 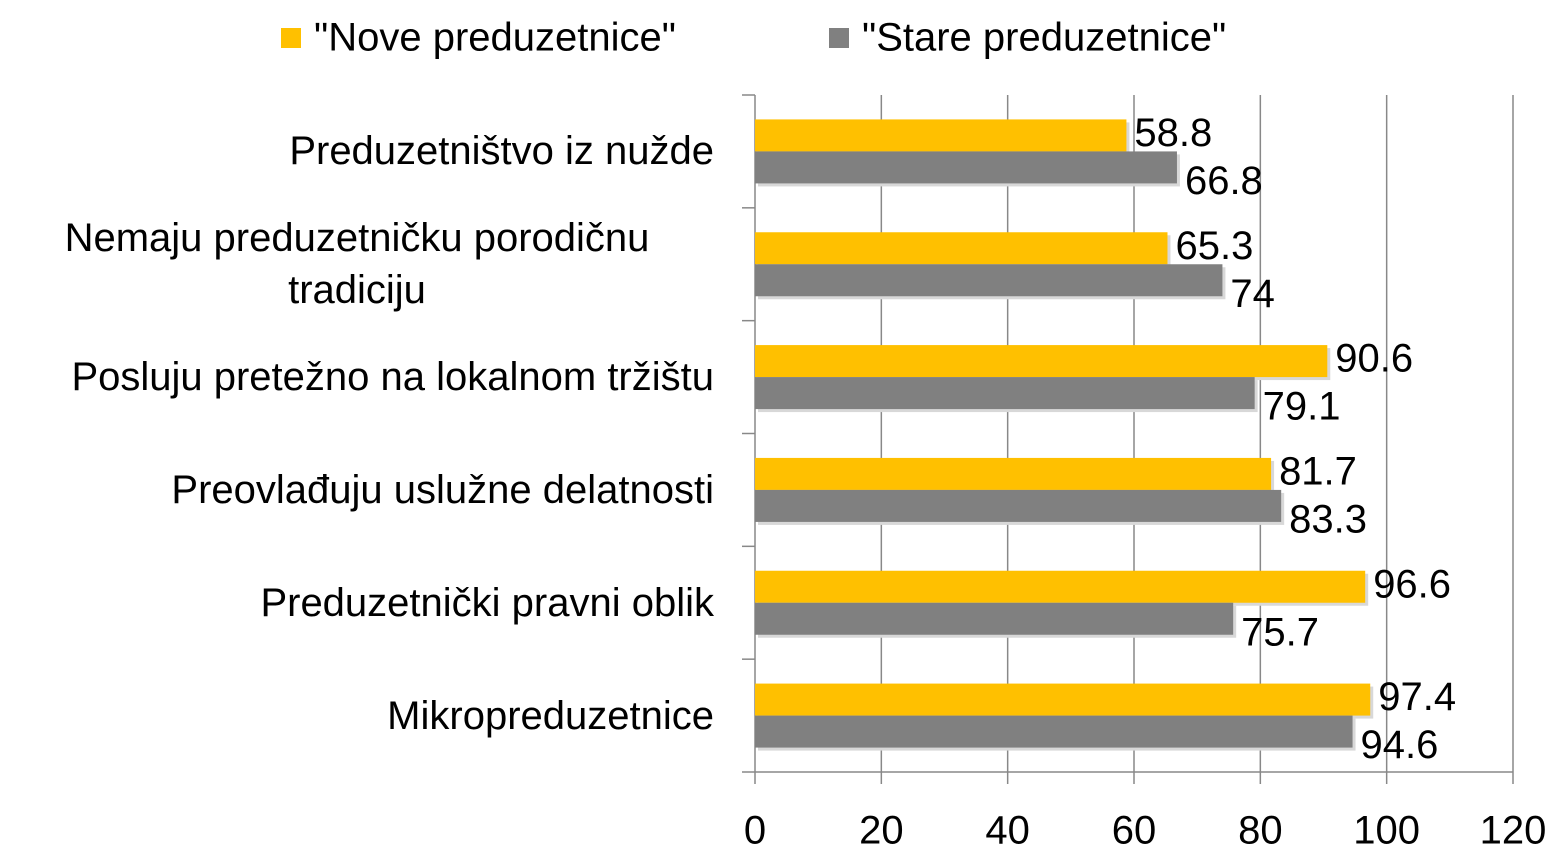 I want to click on data-label: 96.6, so click(x=1412, y=584).